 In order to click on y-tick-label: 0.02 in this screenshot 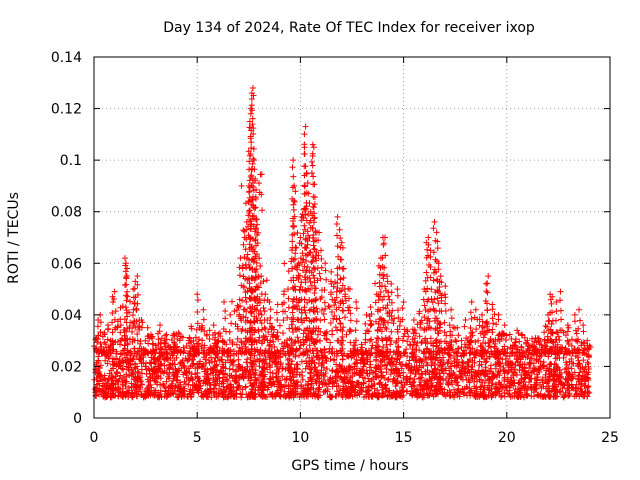, I will do `click(66, 367)`.